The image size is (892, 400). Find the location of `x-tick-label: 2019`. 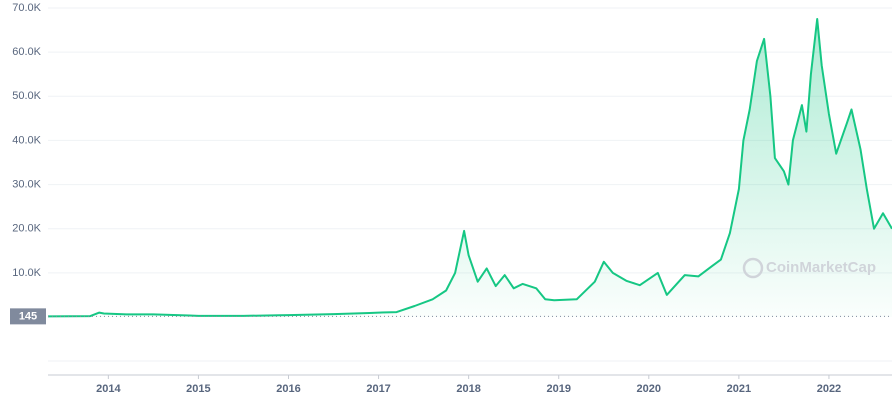

x-tick-label: 2019 is located at coordinates (558, 389).